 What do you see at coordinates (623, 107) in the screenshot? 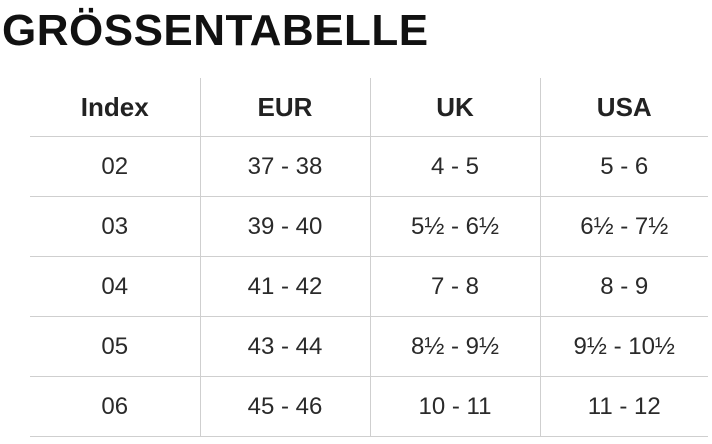
I see `column-header: USA` at bounding box center [623, 107].